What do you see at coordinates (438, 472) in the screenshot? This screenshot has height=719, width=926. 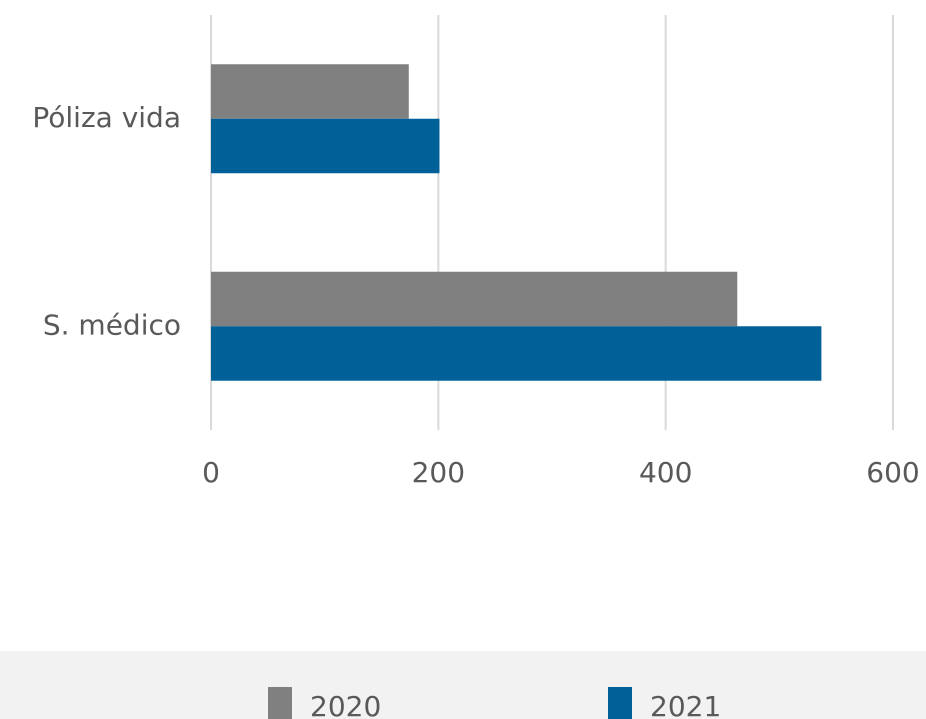 I see `x-tick-label: 200` at bounding box center [438, 472].